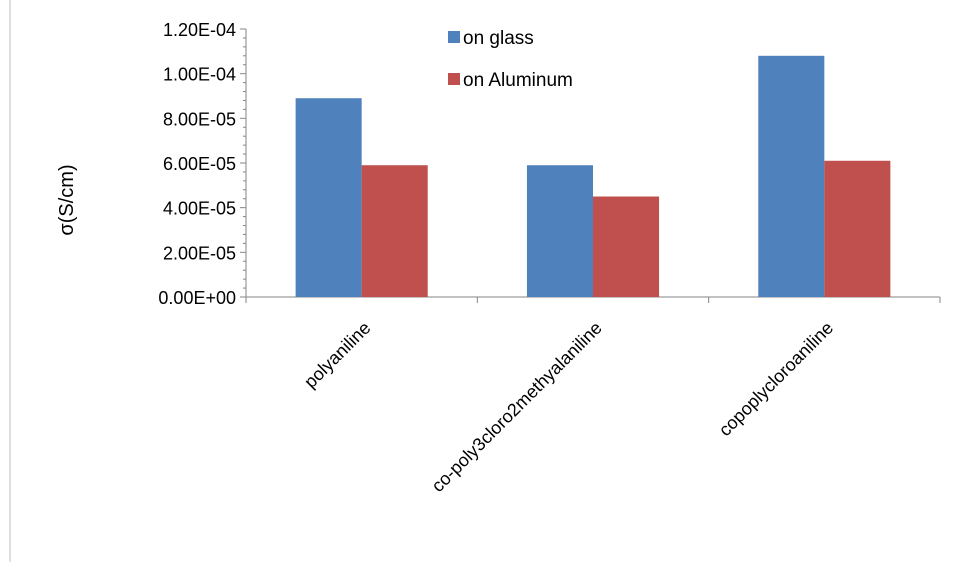 This screenshot has height=567, width=958. I want to click on y-tick-label: 8.00E-05, so click(199, 119).